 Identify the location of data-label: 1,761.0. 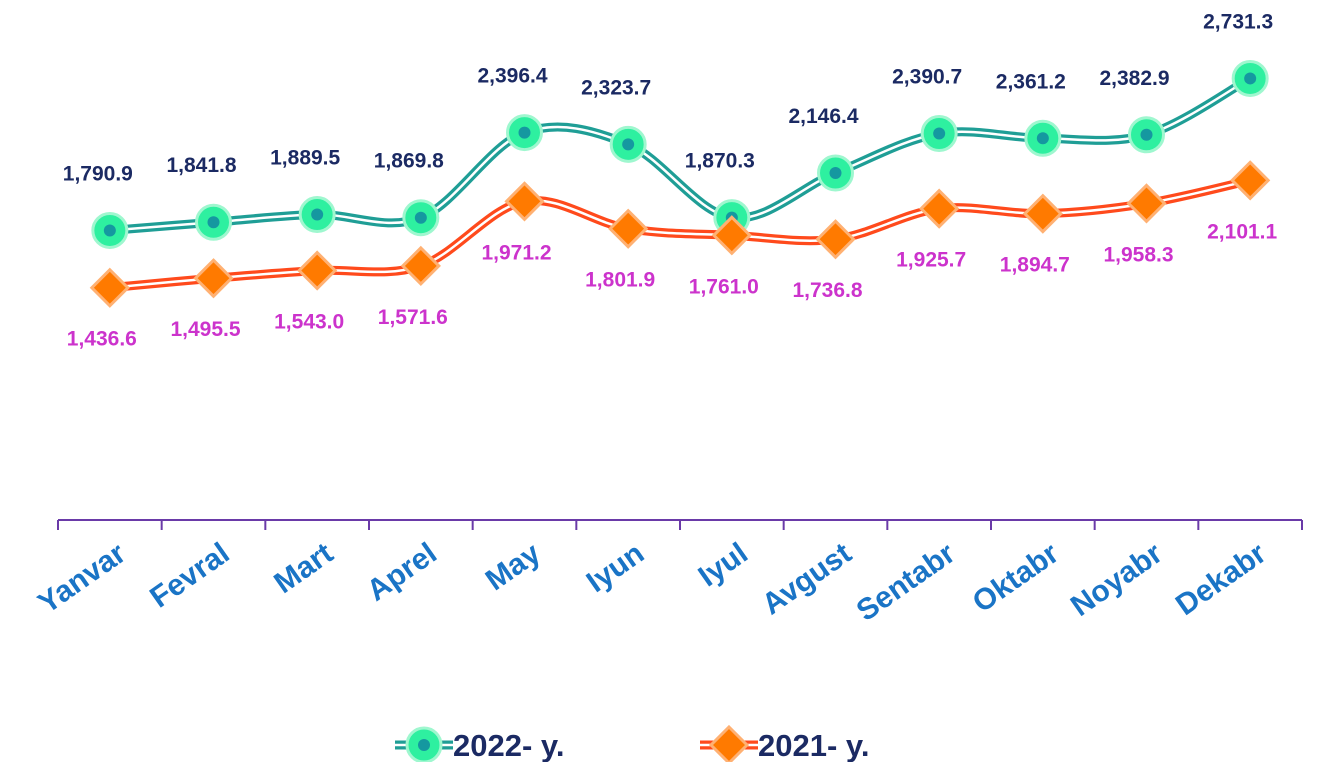
(724, 286).